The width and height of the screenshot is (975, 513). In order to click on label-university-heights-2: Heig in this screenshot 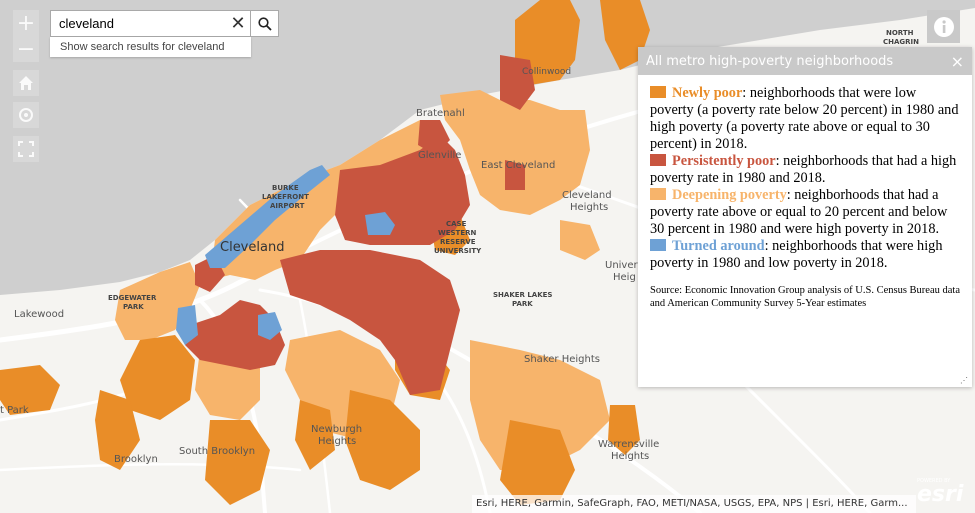, I will do `click(624, 277)`.